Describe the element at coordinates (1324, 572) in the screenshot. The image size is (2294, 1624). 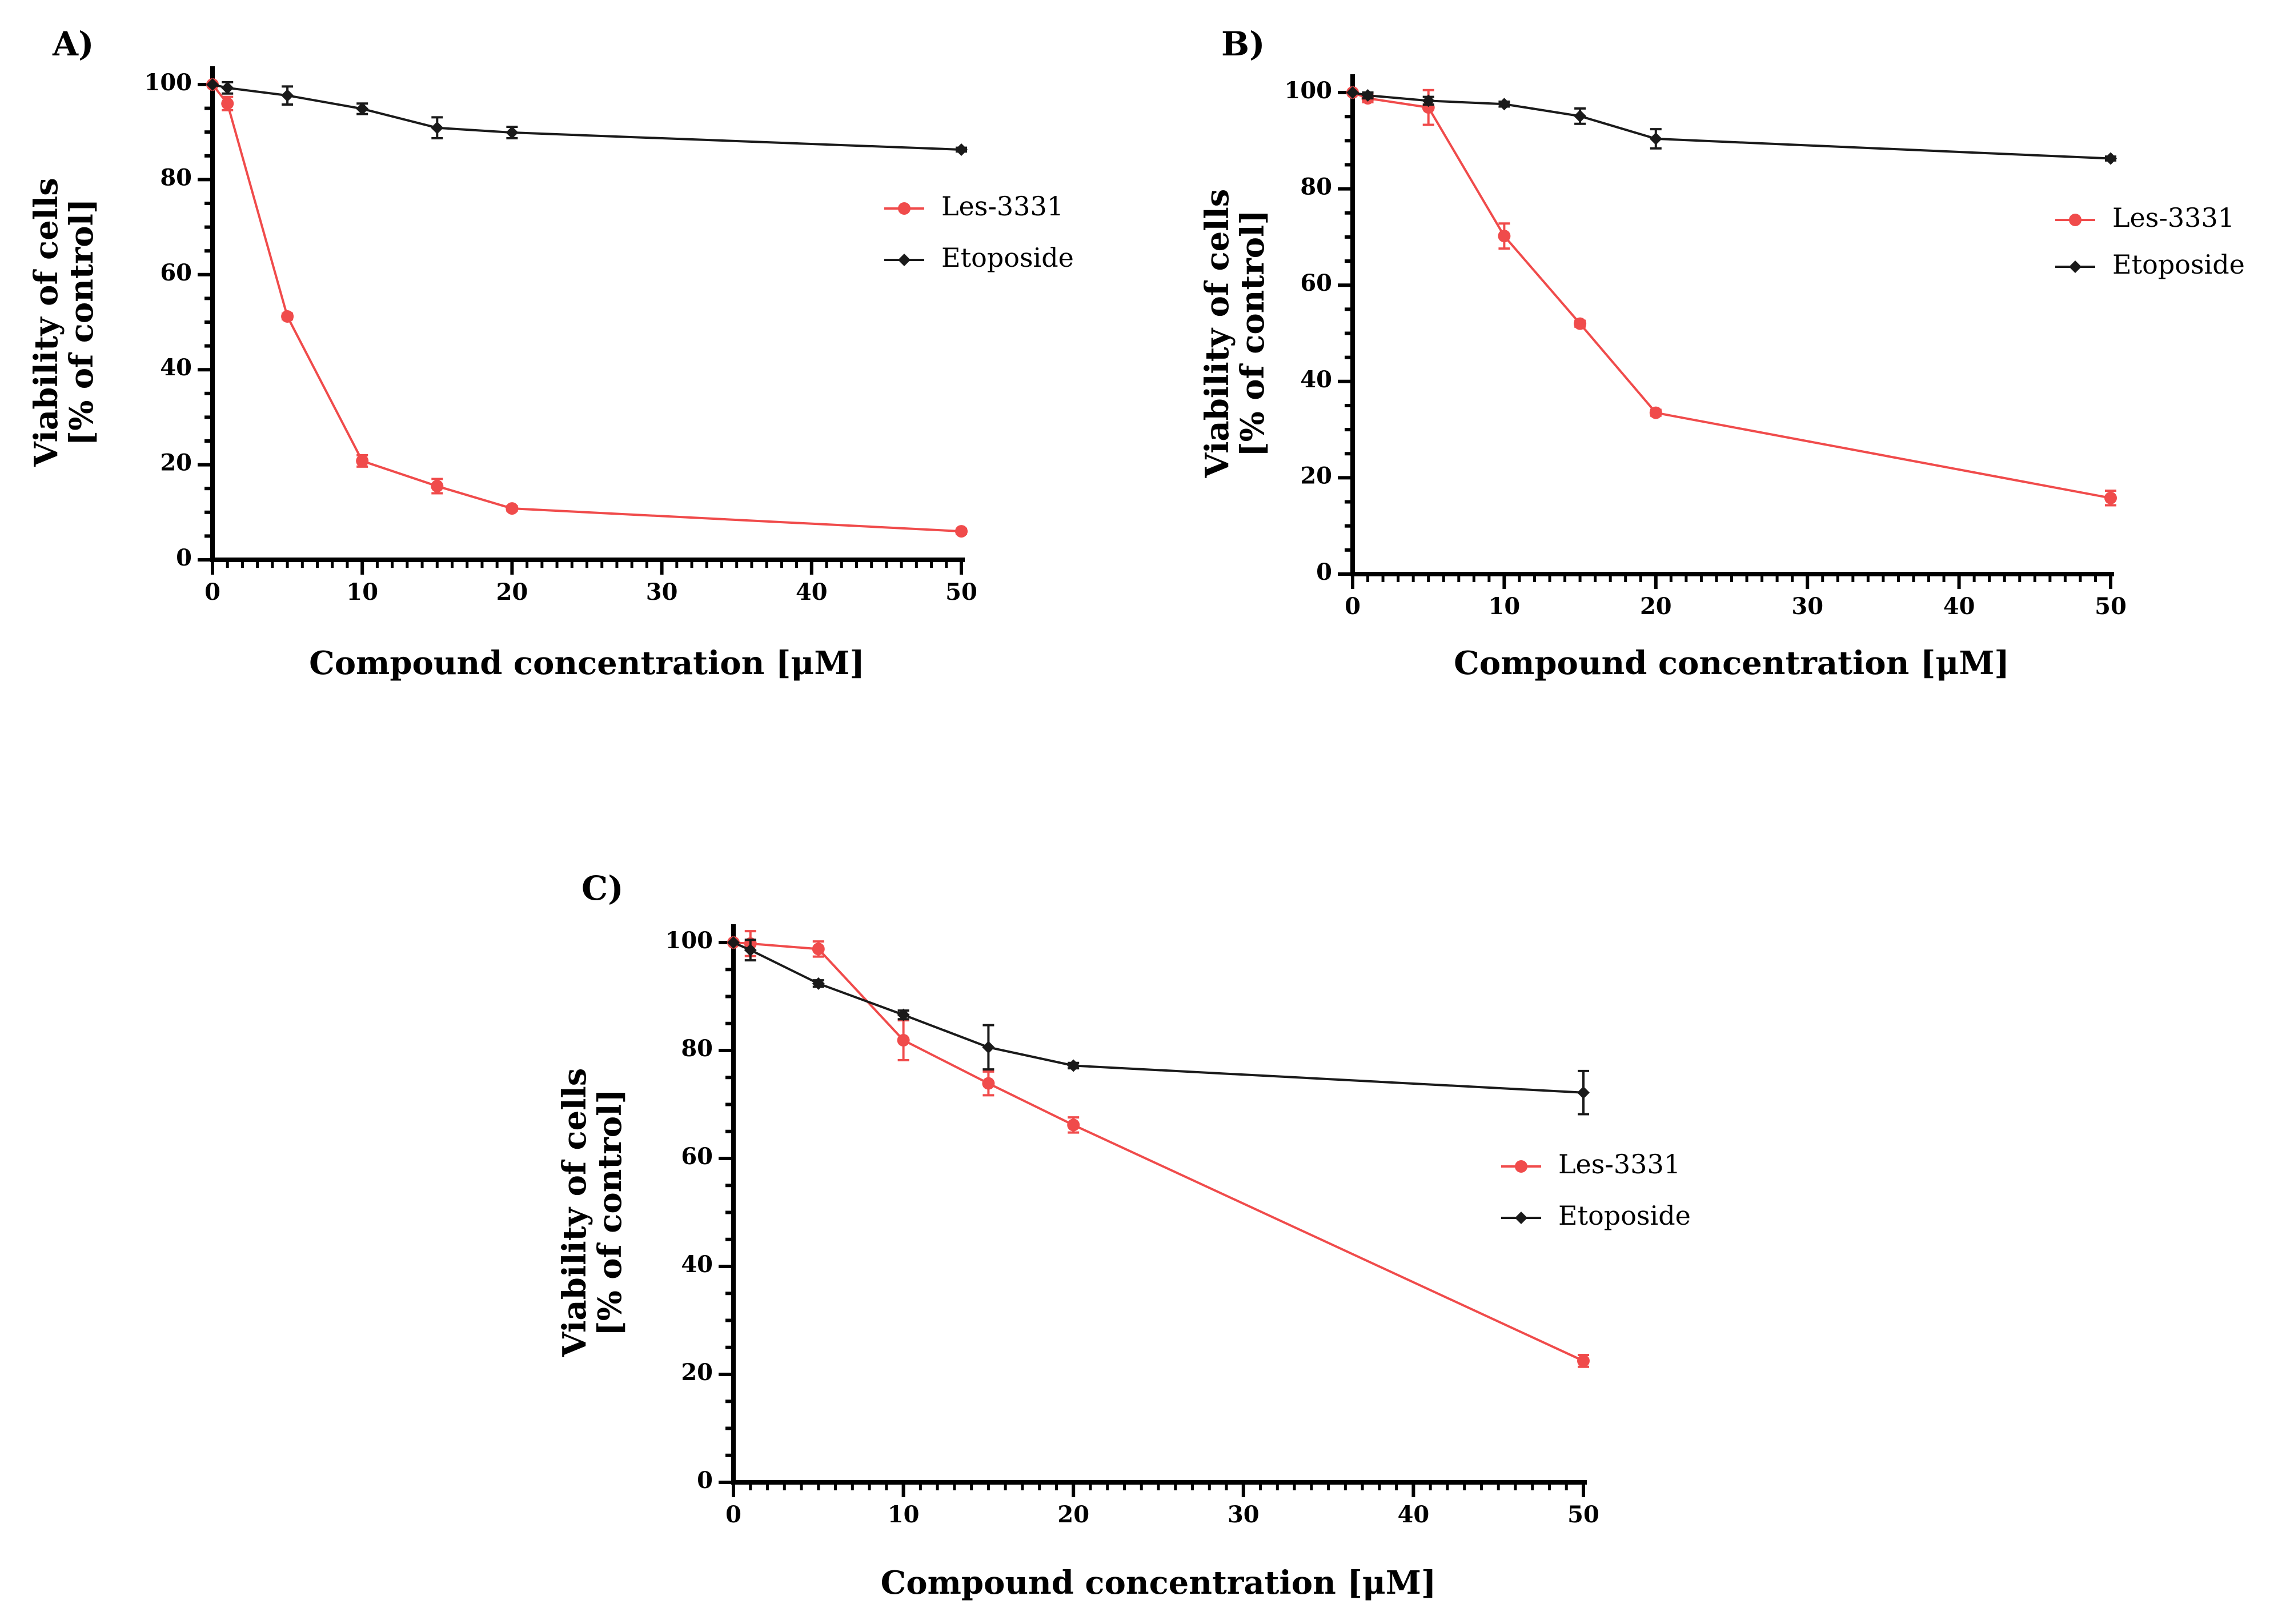
I see `y-tick-label: 0` at that location.